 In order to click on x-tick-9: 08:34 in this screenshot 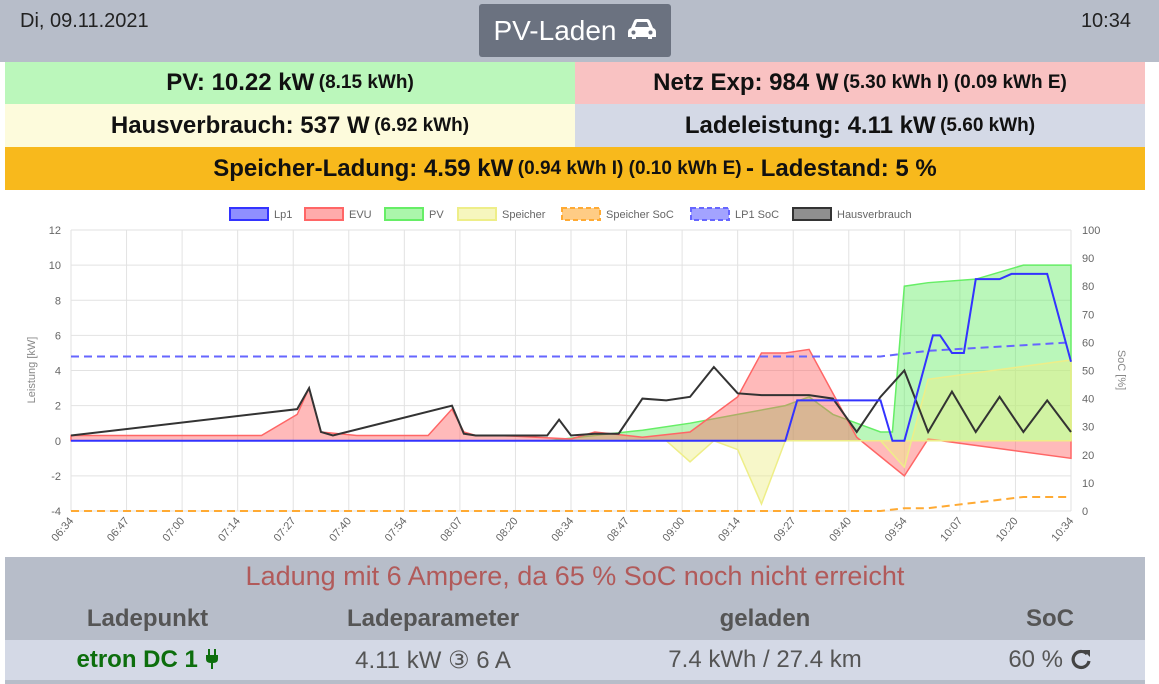, I will do `click(562, 529)`.